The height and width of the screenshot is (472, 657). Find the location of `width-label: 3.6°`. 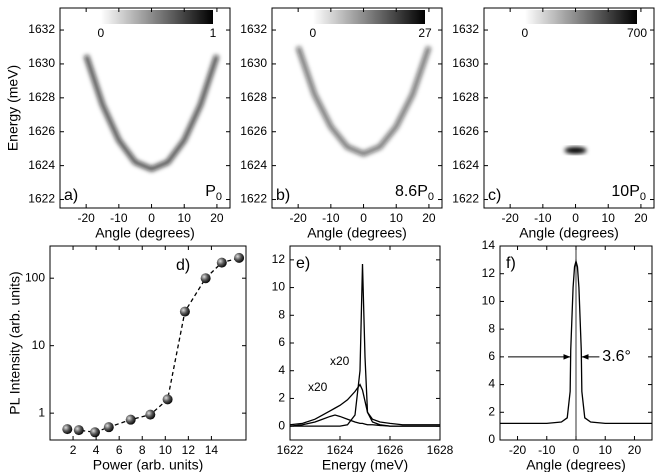

width-label: 3.6° is located at coordinates (616, 356).